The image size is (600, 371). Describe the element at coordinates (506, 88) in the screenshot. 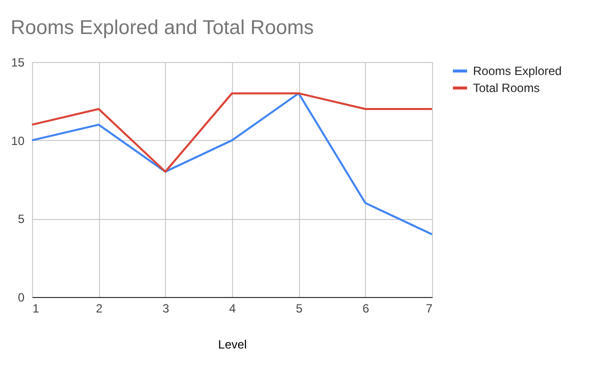

I see `legend-label: Total Rooms` at that location.